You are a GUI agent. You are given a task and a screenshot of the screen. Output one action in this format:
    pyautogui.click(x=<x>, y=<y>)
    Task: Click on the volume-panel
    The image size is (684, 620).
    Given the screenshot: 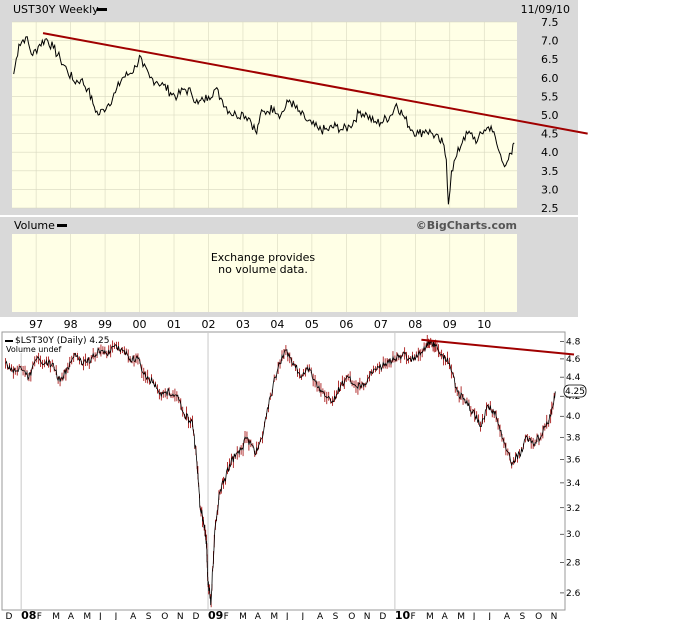 What is the action you would take?
    pyautogui.click(x=264, y=273)
    